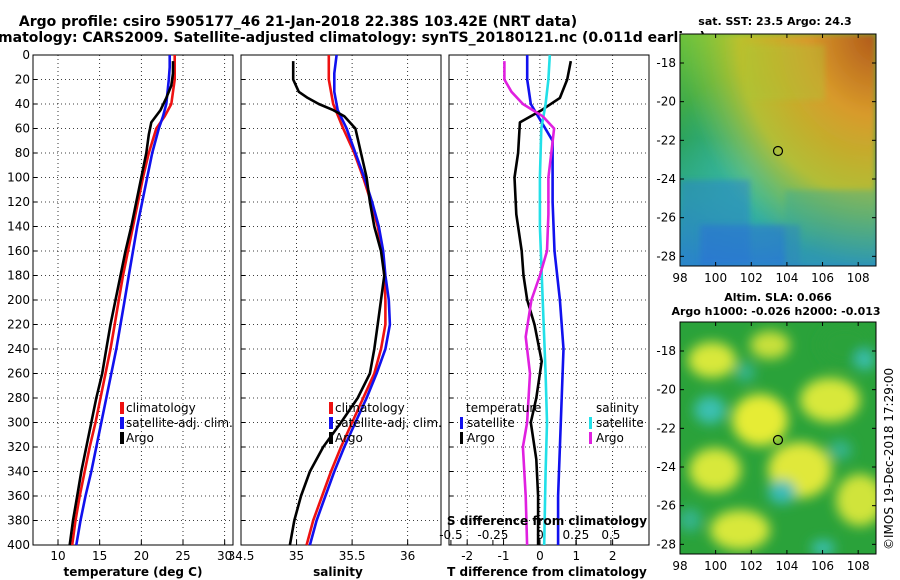 This screenshot has height=580, width=900. What do you see at coordinates (407, 556) in the screenshot?
I see `x-tick-label: 36` at bounding box center [407, 556].